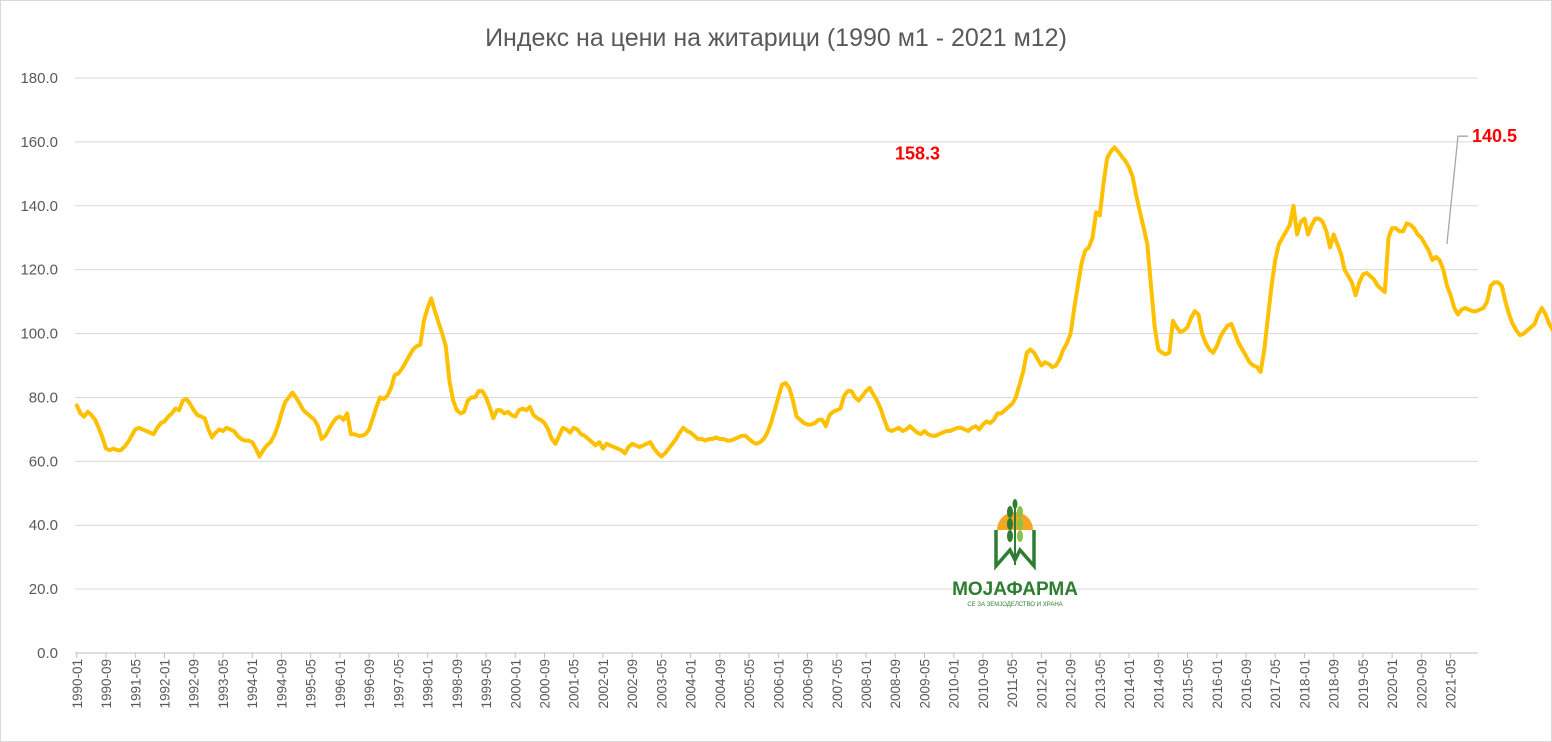  I want to click on x-tick-label: 2012-01, so click(1041, 684).